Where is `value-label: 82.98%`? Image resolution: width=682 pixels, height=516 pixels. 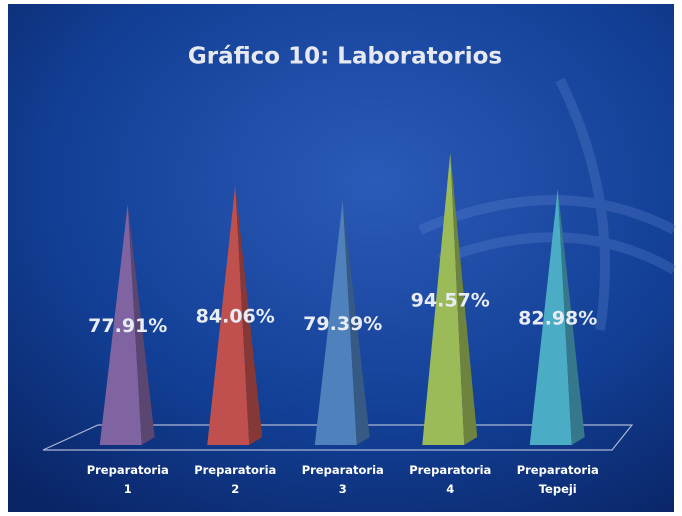
value-label: 82.98% is located at coordinates (557, 318).